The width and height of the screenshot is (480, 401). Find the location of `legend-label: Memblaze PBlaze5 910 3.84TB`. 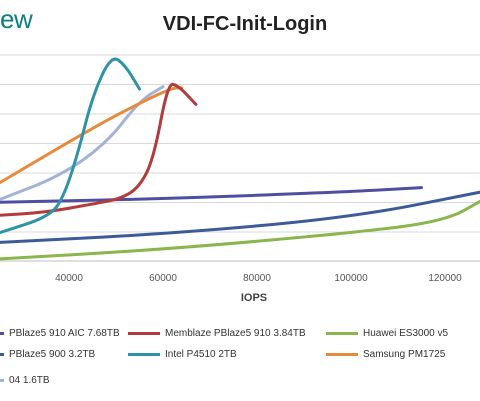

legend-label: Memblaze PBlaze5 910 3.84TB is located at coordinates (235, 333).